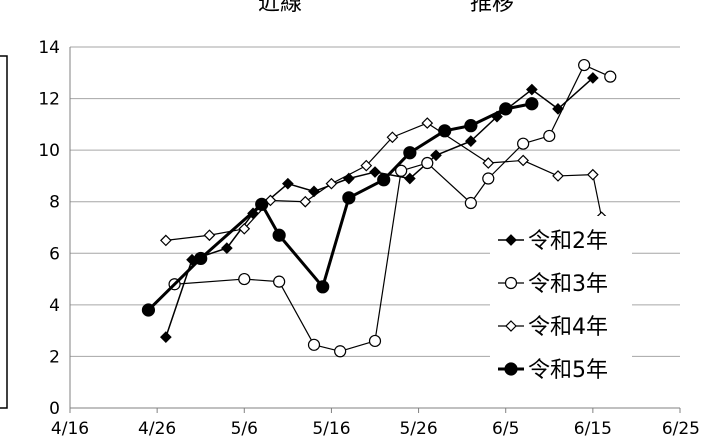 This screenshot has width=702, height=441. Describe the element at coordinates (505, 429) in the screenshot. I see `x-tick-label: 6/5` at that location.